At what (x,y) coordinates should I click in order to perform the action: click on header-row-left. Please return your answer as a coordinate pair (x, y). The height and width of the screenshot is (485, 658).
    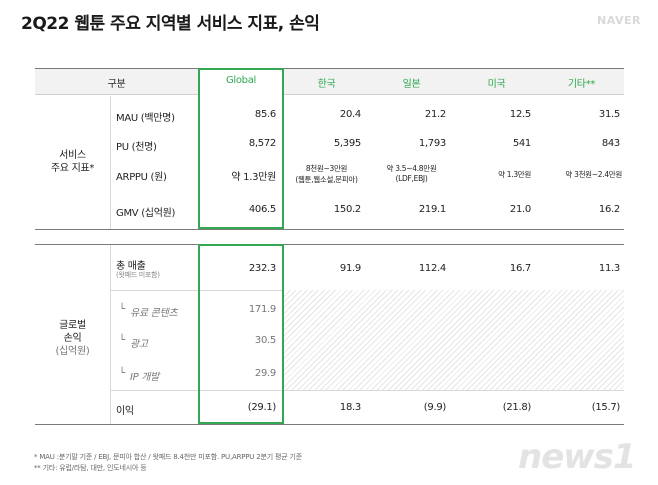
    Looking at the image, I should click on (116, 81).